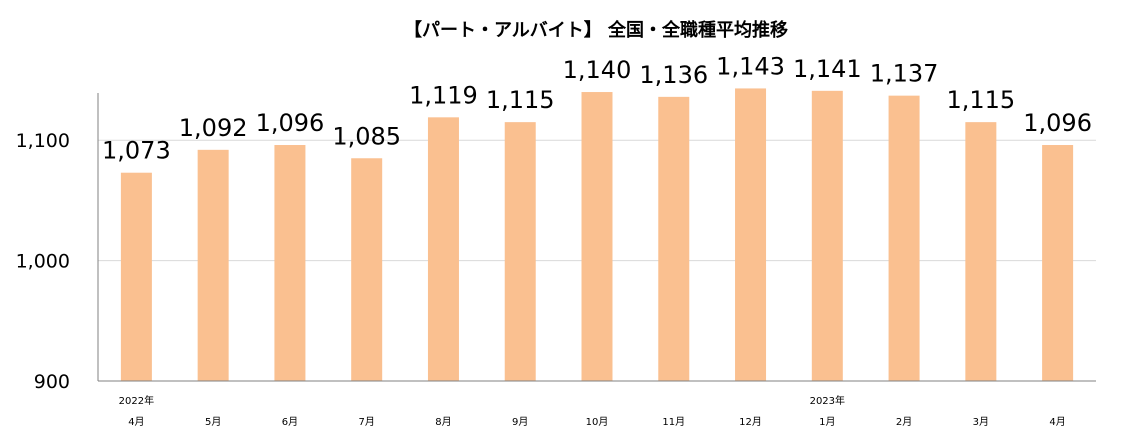 The height and width of the screenshot is (446, 1129). I want to click on y-axis-ticks: 900 1,000 1,100, so click(43, 261).